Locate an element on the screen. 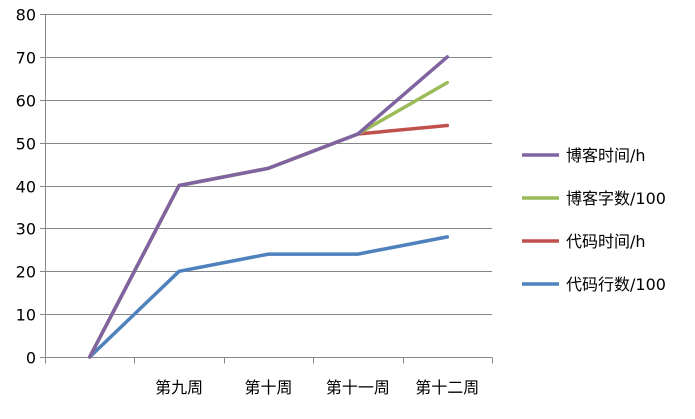 The width and height of the screenshot is (695, 419). y-tick-label: 40 is located at coordinates (26, 187).